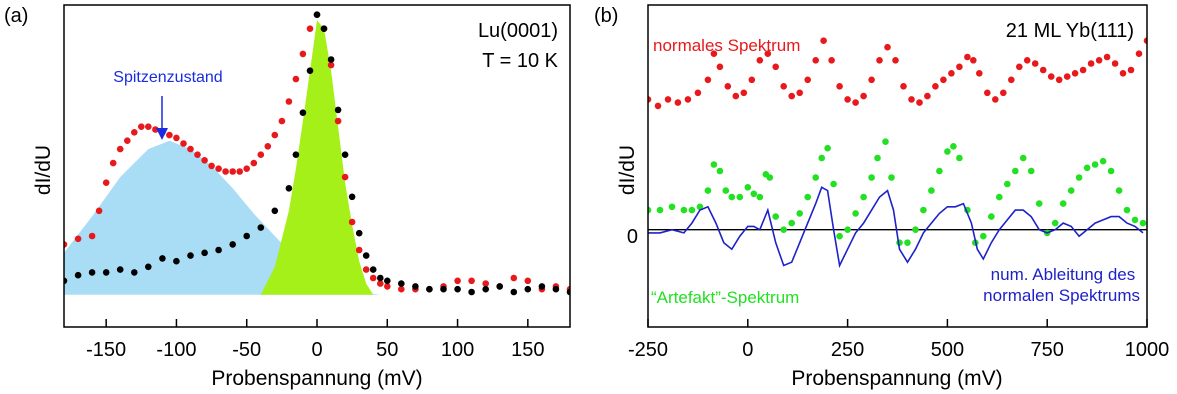  I want to click on derivative-line, so click(896, 227).